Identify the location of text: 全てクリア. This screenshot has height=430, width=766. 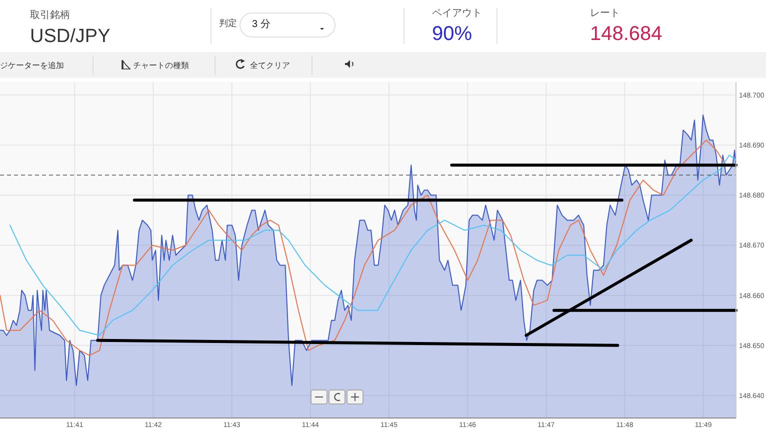
(270, 65).